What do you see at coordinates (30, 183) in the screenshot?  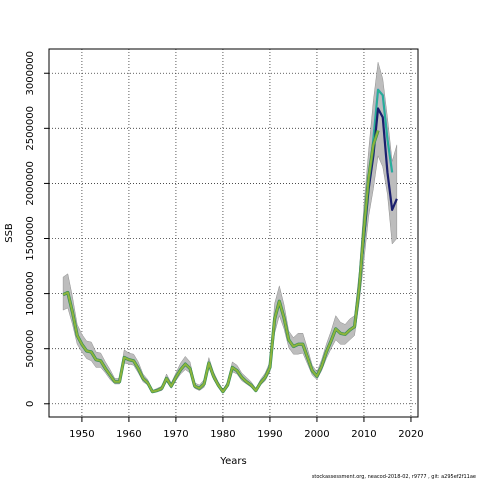 I see `y-tick-label-2000000: 2000000` at bounding box center [30, 183].